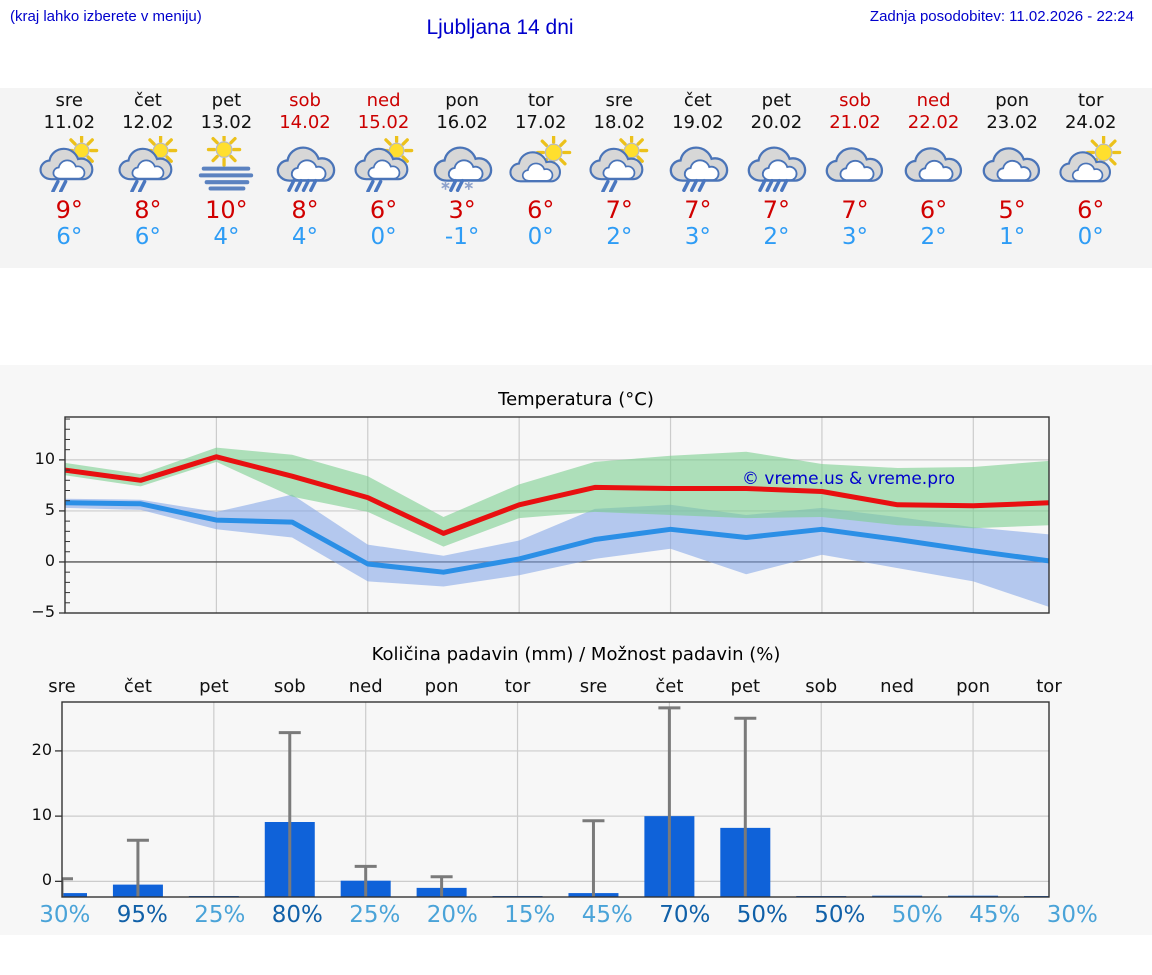 This screenshot has width=1152, height=975. I want to click on precip-day-label: pon, so click(441, 686).